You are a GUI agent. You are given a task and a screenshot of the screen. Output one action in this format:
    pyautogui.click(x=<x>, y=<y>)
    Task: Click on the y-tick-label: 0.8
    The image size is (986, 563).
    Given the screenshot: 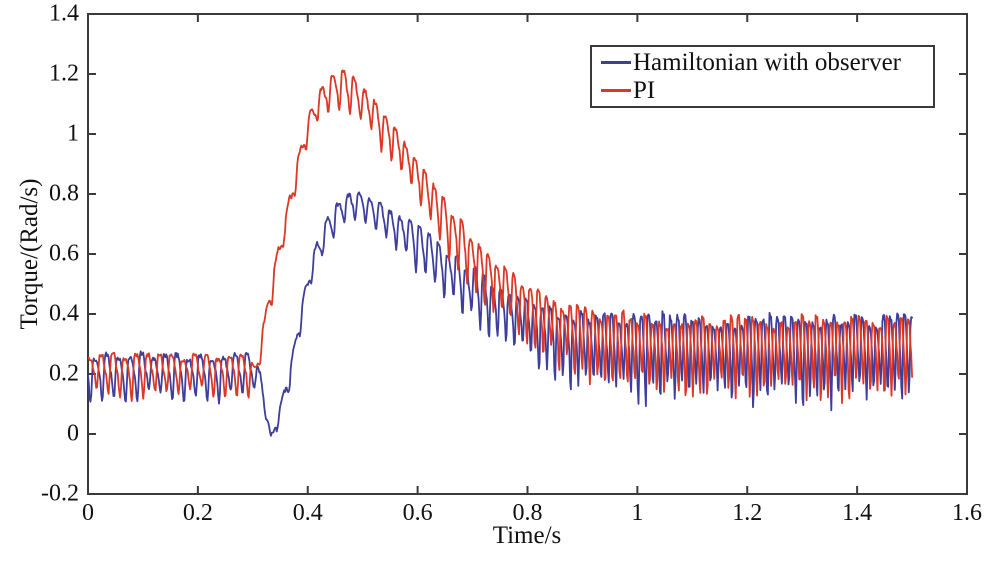 What is the action you would take?
    pyautogui.click(x=64, y=193)
    